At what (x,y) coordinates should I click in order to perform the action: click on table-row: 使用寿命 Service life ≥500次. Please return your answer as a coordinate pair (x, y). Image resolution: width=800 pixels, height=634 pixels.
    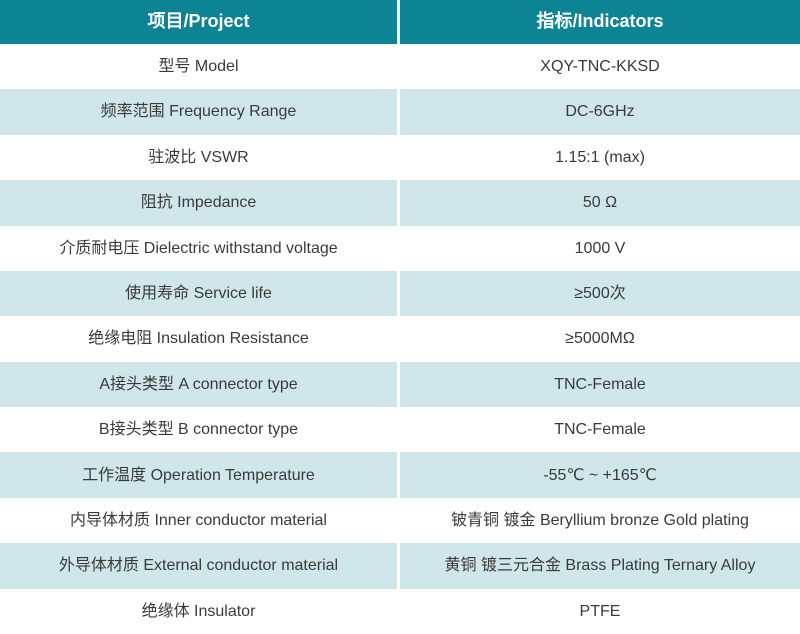
    Looking at the image, I should click on (400, 293).